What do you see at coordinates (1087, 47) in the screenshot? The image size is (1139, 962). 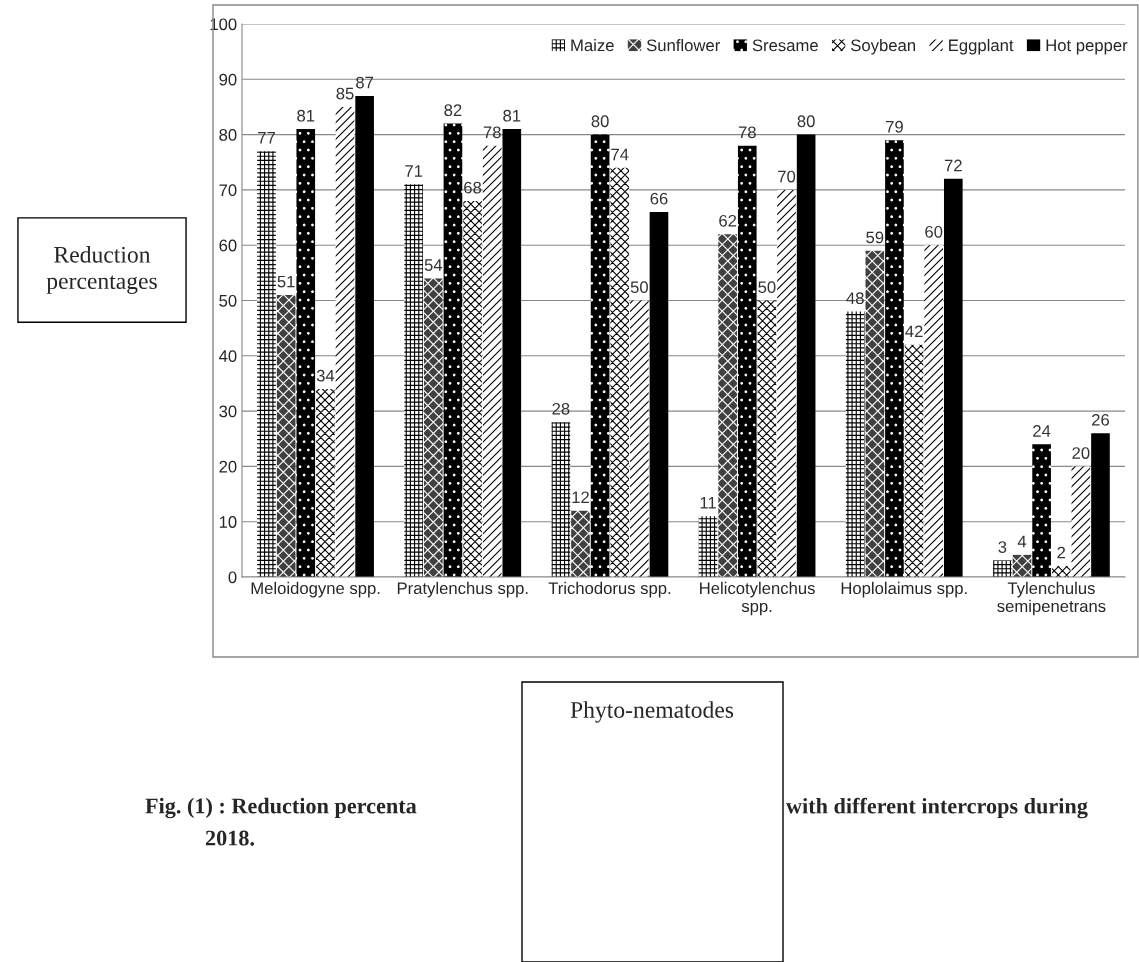 I see `legend-label: Hot pepper` at bounding box center [1087, 47].